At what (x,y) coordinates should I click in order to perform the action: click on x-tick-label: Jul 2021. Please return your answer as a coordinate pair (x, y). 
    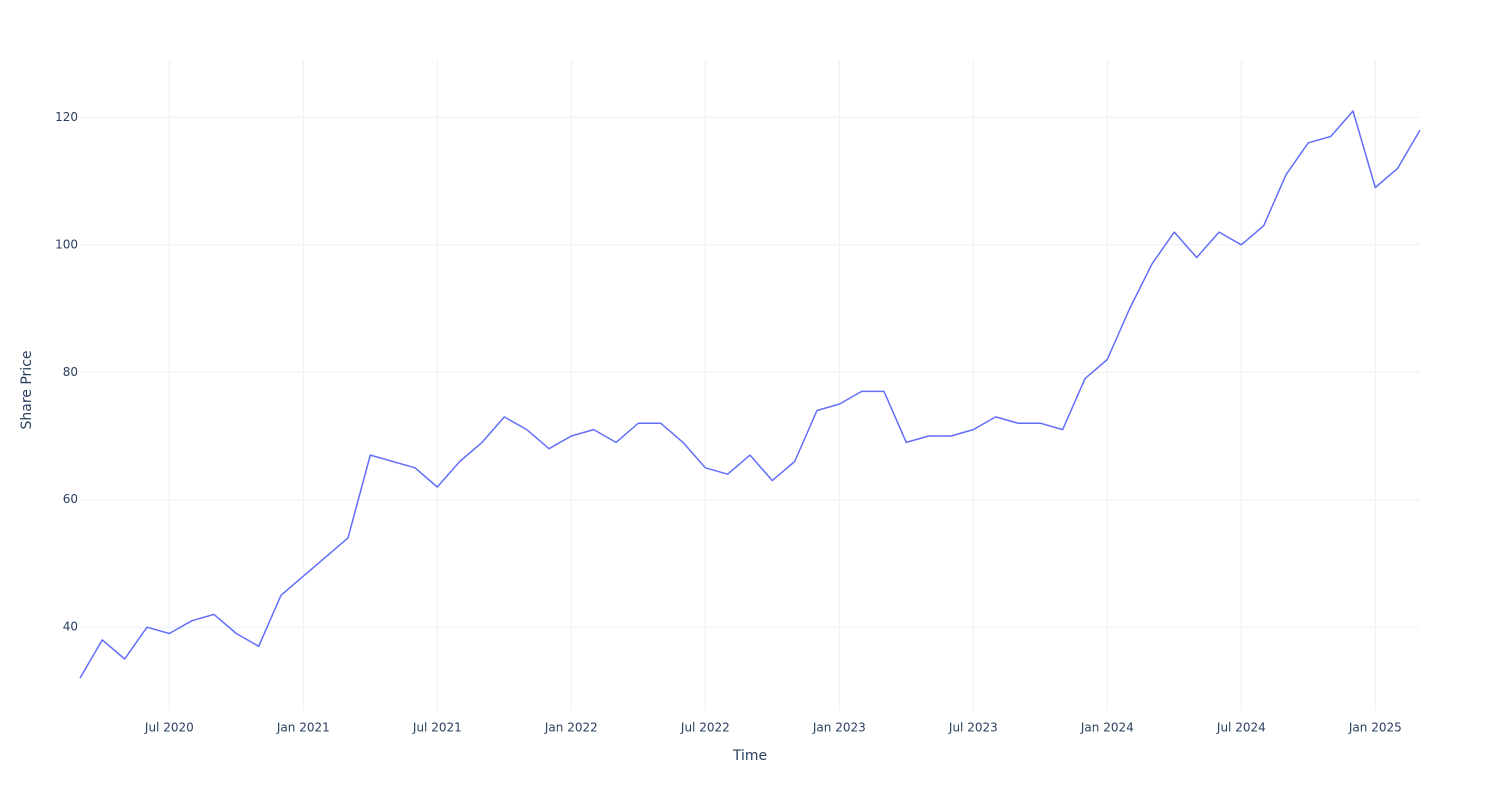
    Looking at the image, I should click on (437, 728).